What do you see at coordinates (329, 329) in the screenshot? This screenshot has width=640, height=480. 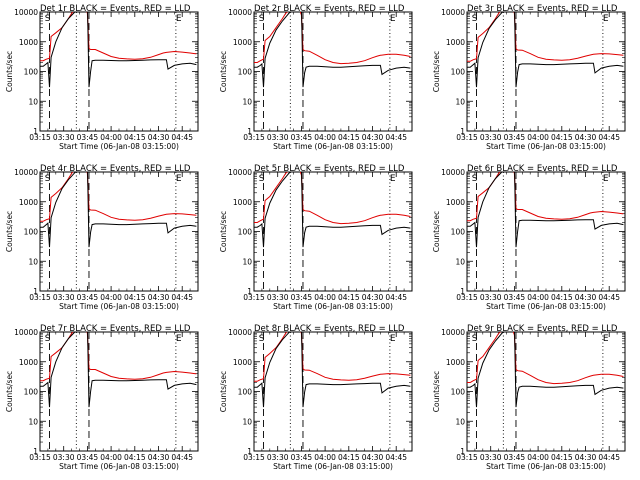 I see `panel-title: Det 8r BLACK = Events, RED = LLD` at bounding box center [329, 329].